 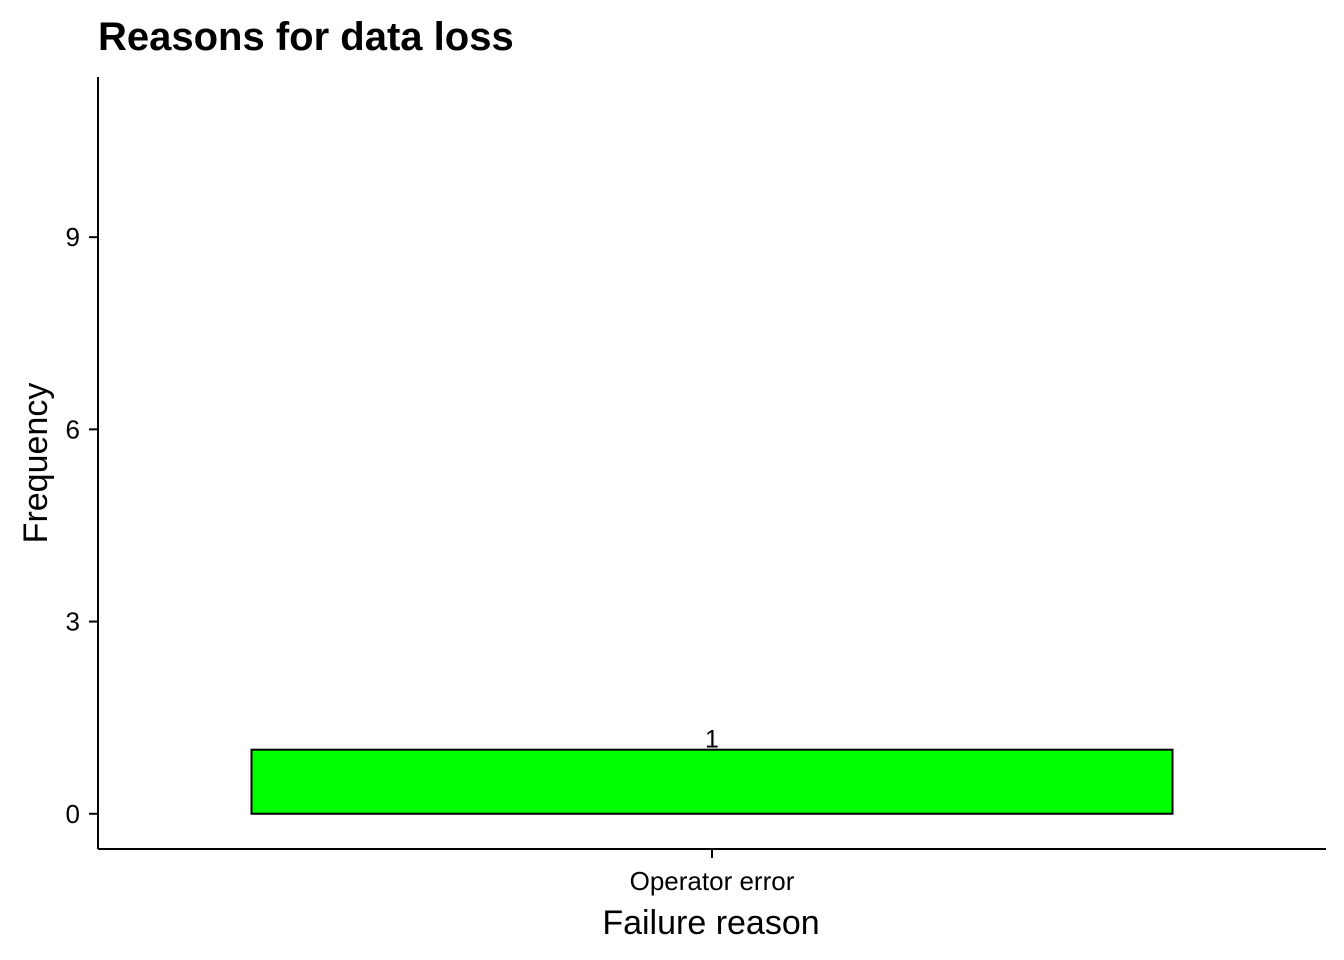 I want to click on data-labels-group: 1, so click(x=712, y=740).